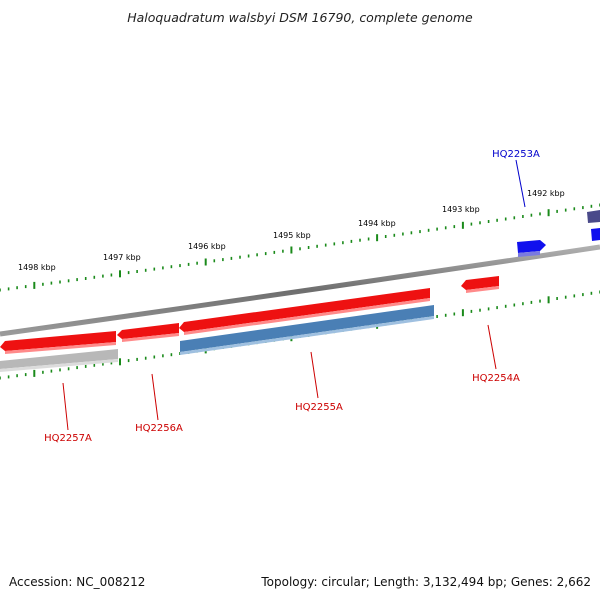  I want to click on ruler-track-upper, so click(300, 247).